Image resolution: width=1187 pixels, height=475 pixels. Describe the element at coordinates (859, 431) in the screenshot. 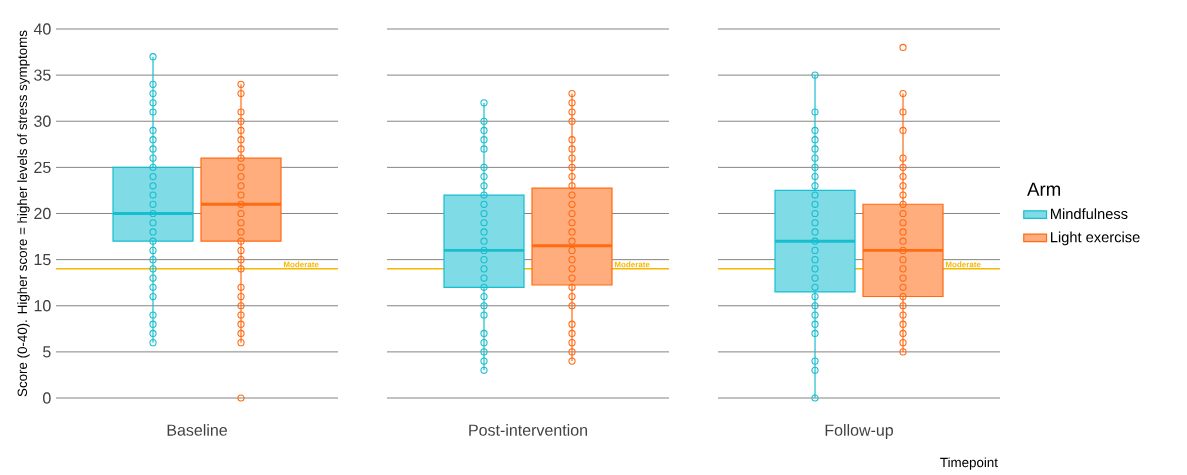

I see `x-tick-label: Follow-up` at that location.